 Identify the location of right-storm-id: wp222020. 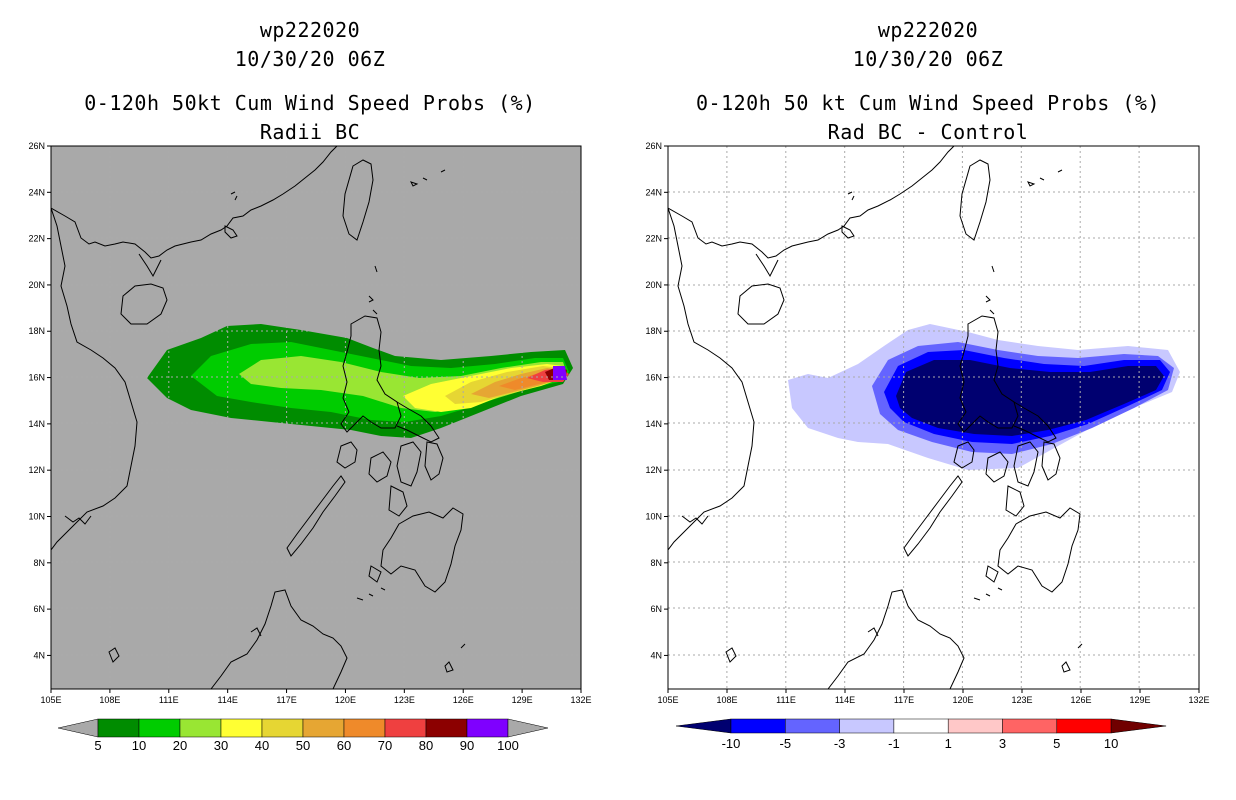
(928, 30).